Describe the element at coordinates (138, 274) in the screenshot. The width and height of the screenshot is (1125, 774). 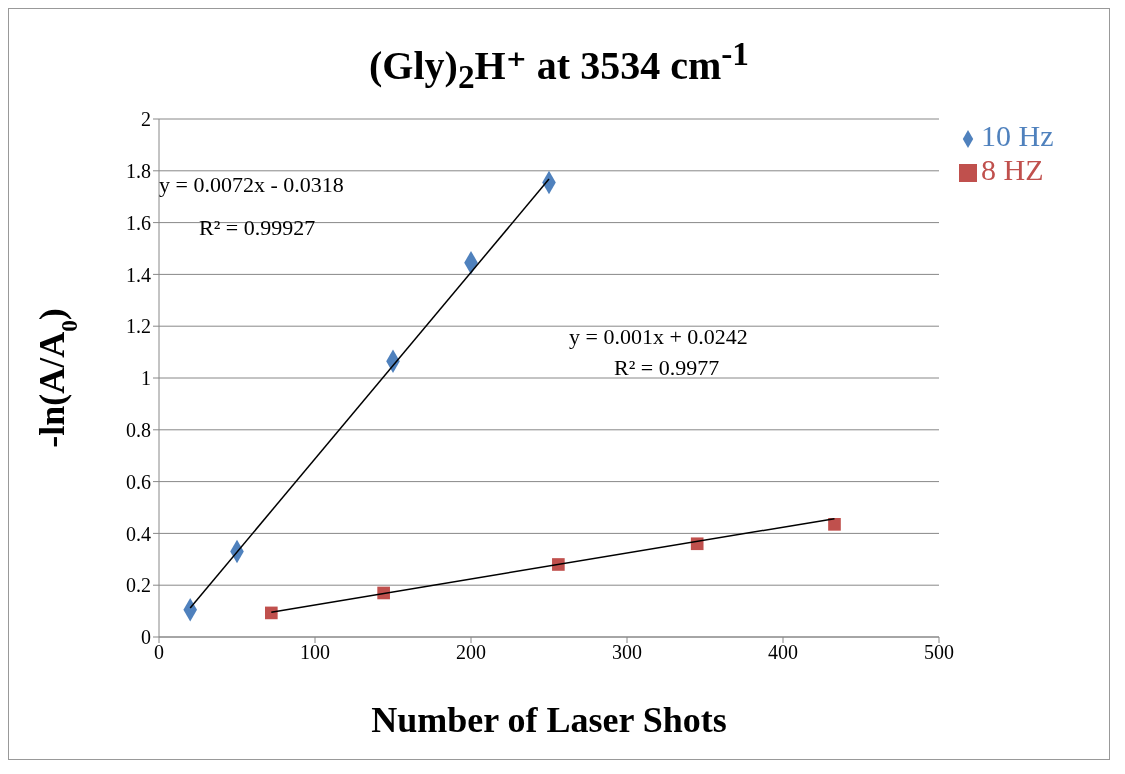
I see `y-tick-label: 1.4` at that location.